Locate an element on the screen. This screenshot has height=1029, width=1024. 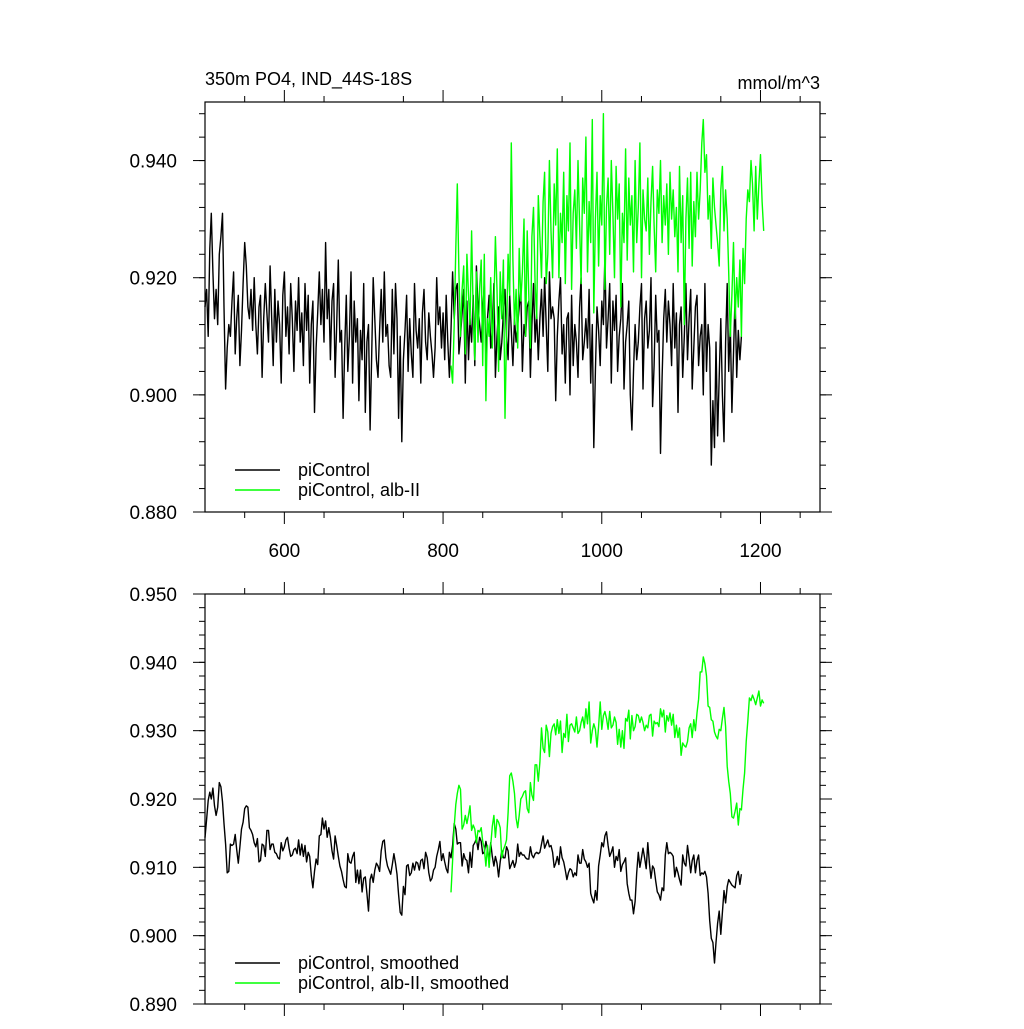
top-y-tick-label: 0.940 is located at coordinates (153, 162).